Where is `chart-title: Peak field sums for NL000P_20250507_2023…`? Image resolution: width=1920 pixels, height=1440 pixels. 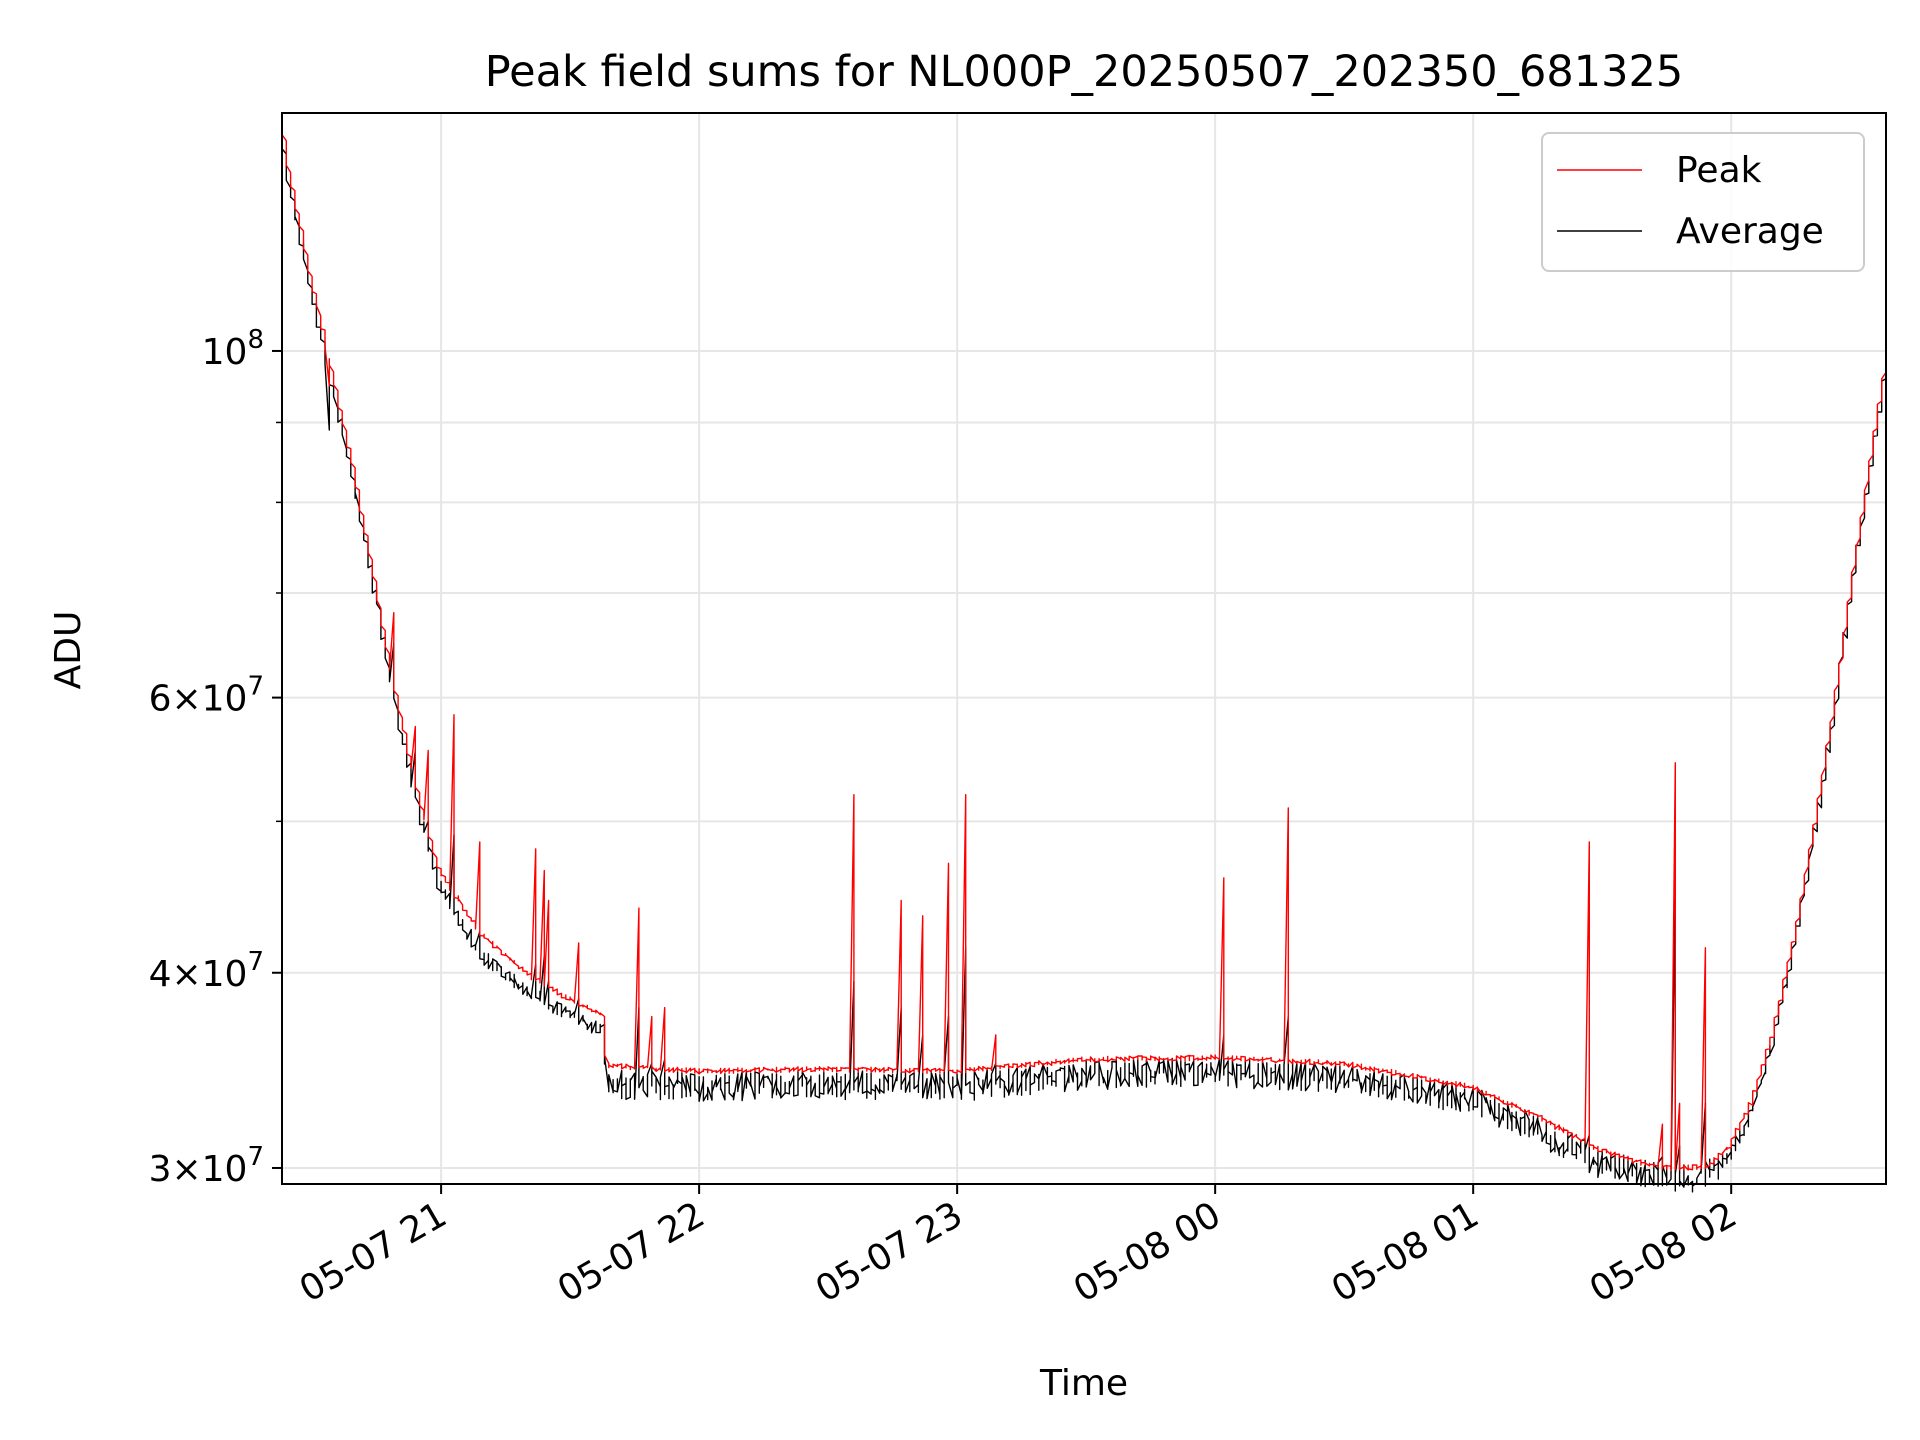 chart-title: Peak field sums for NL000P_20250507_2023… is located at coordinates (1084, 72).